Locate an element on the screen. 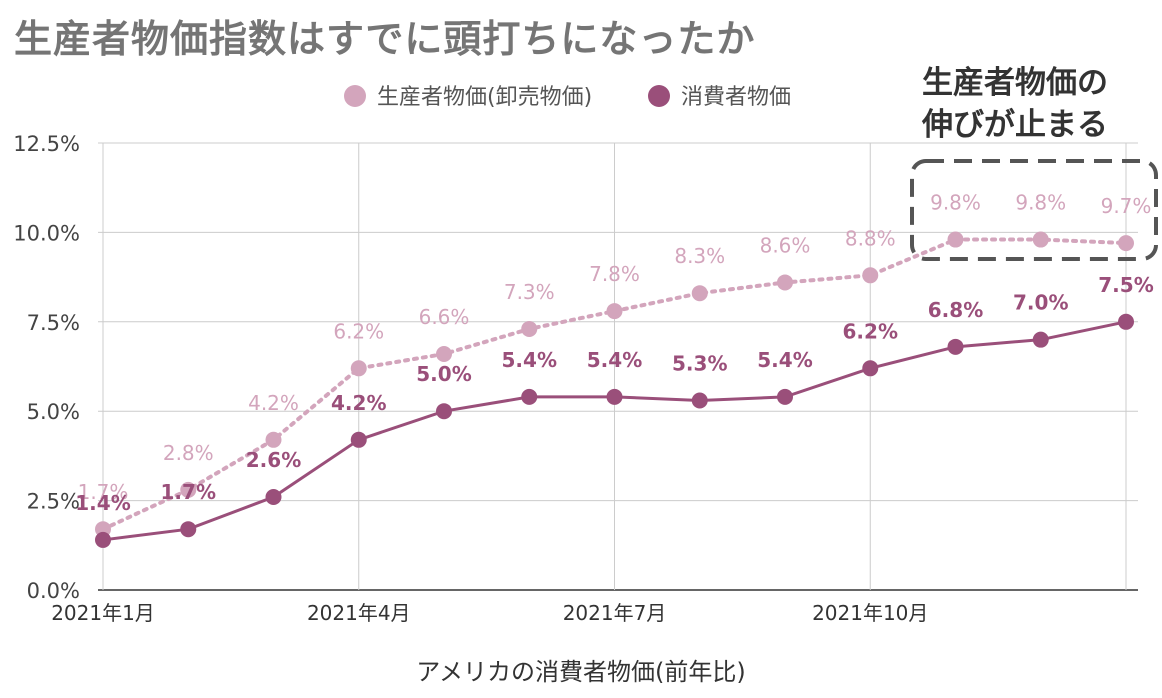 This screenshot has width=1162, height=698. legend-label-producer: 生産者物価(卸売物価) is located at coordinates (484, 97).